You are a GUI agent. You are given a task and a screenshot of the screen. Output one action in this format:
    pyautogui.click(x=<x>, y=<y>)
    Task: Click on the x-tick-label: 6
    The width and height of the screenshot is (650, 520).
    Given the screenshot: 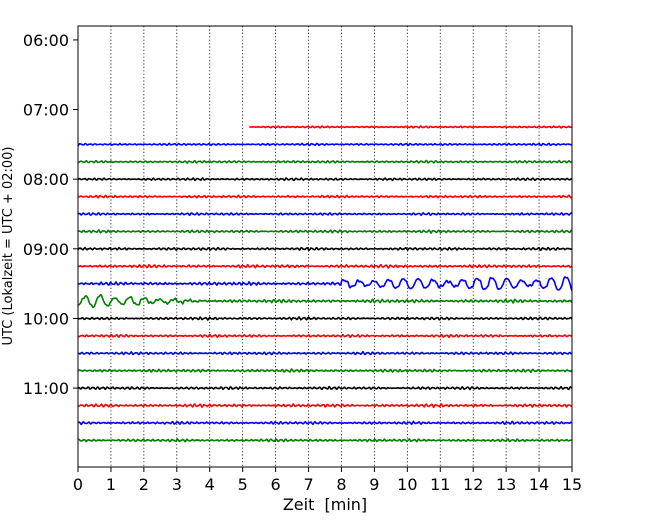 What is the action you would take?
    pyautogui.click(x=276, y=484)
    